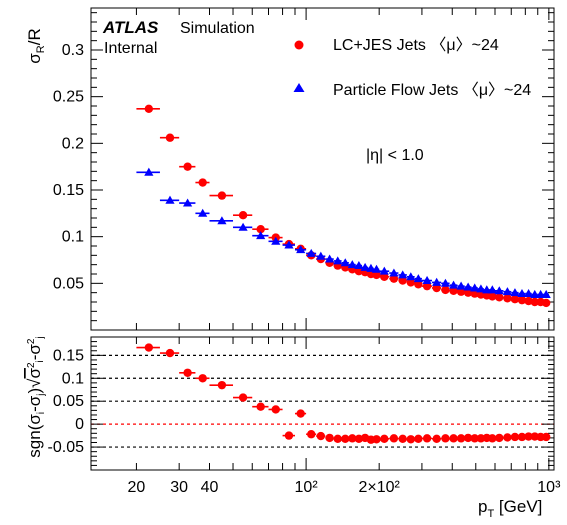  I want to click on legend-marker-lcjes, so click(299, 45).